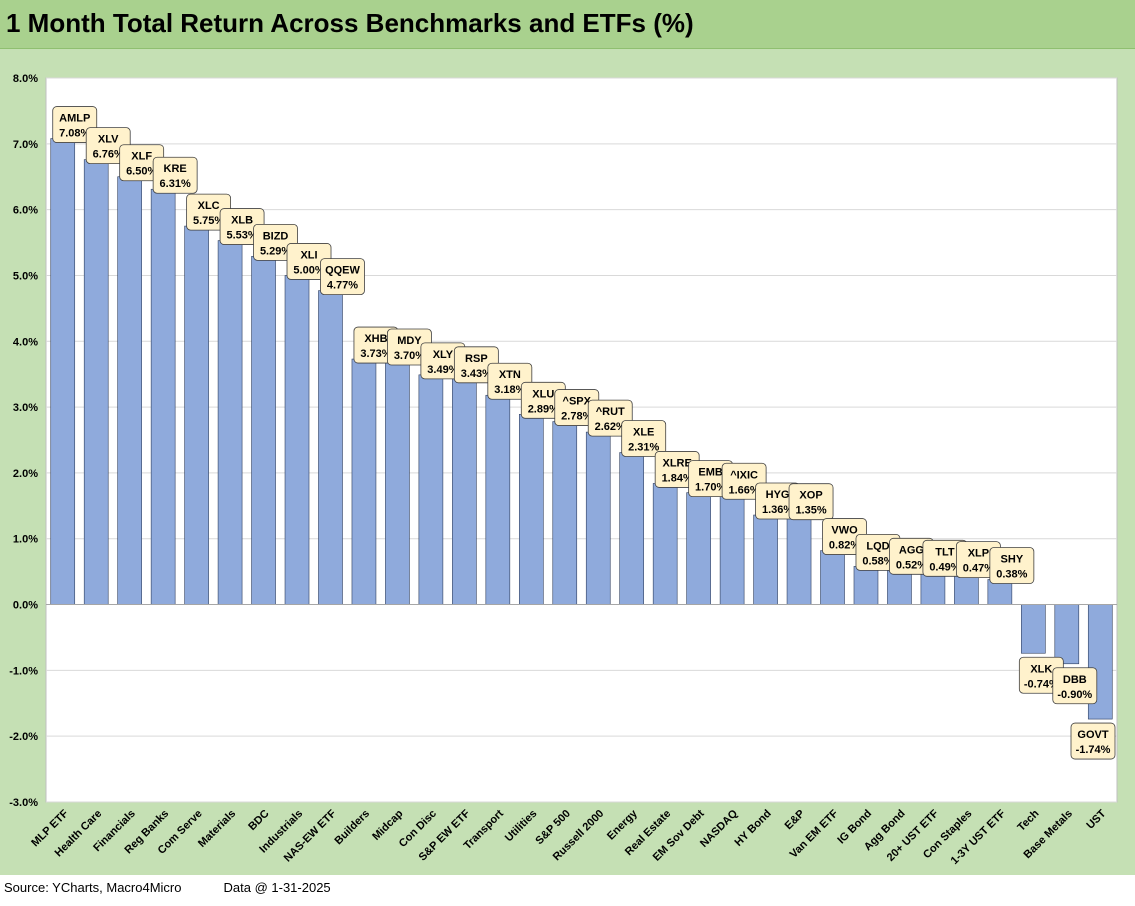 The height and width of the screenshot is (906, 1135). What do you see at coordinates (978, 569) in the screenshot?
I see `data-label-value: 0.47%` at bounding box center [978, 569].